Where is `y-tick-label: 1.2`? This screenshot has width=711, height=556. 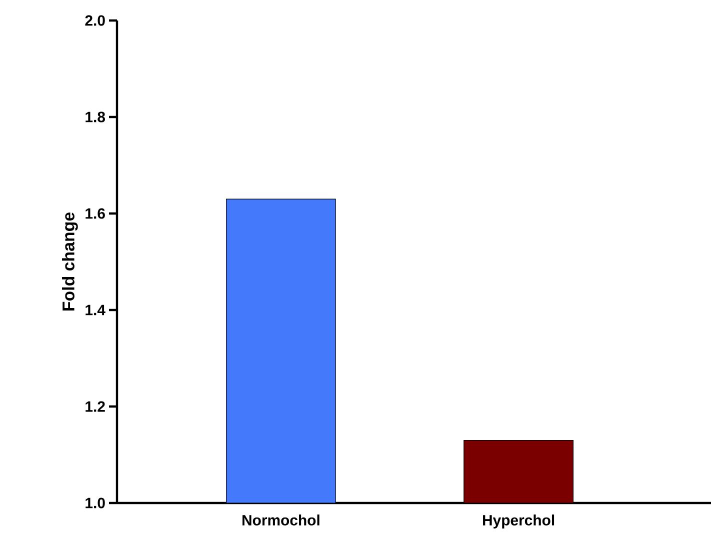
y-tick-label: 1.2 is located at coordinates (95, 406).